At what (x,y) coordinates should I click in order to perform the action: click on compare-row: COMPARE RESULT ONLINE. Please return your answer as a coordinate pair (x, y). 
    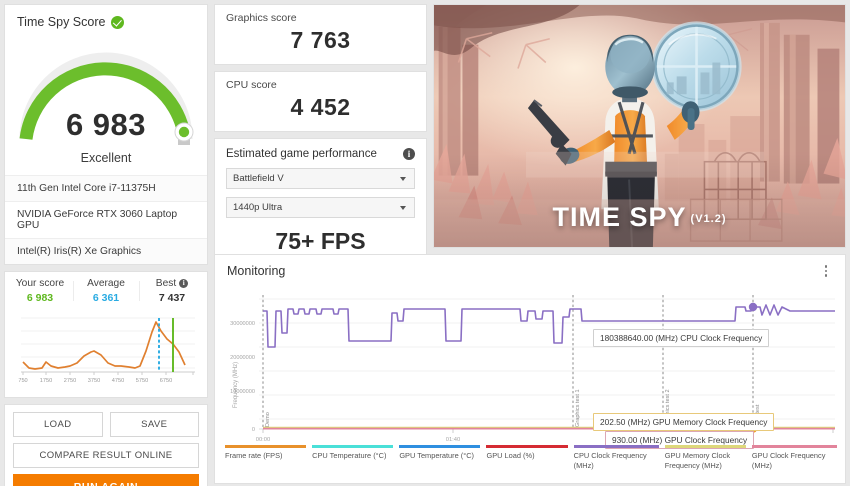
    Looking at the image, I should click on (106, 455).